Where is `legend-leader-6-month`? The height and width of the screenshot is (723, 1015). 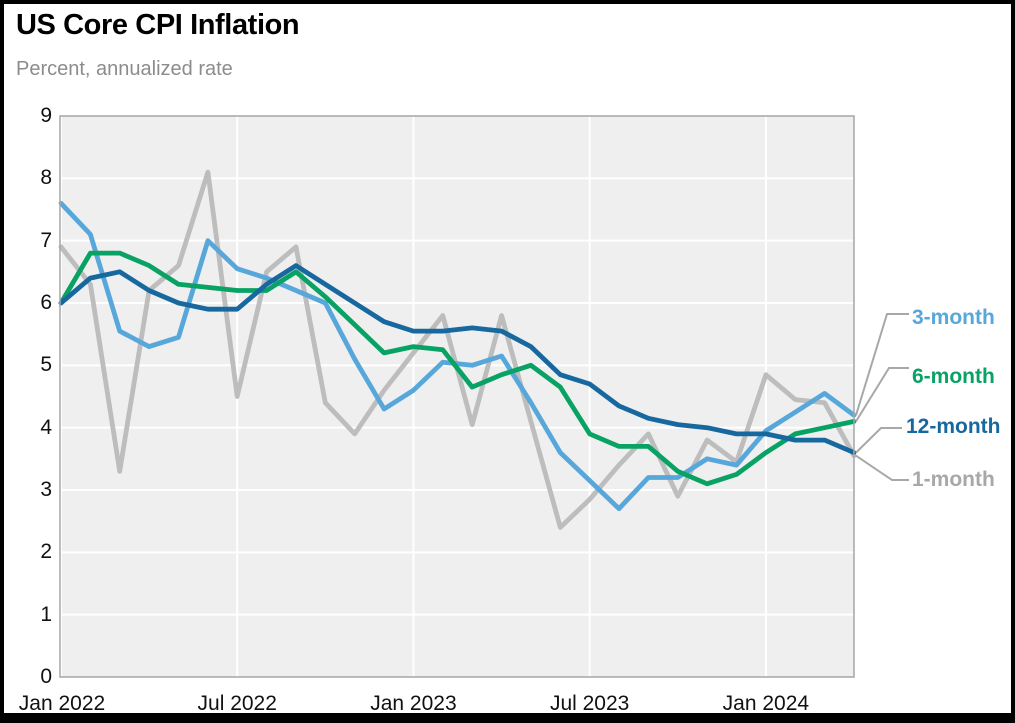 legend-leader-6-month is located at coordinates (882, 394).